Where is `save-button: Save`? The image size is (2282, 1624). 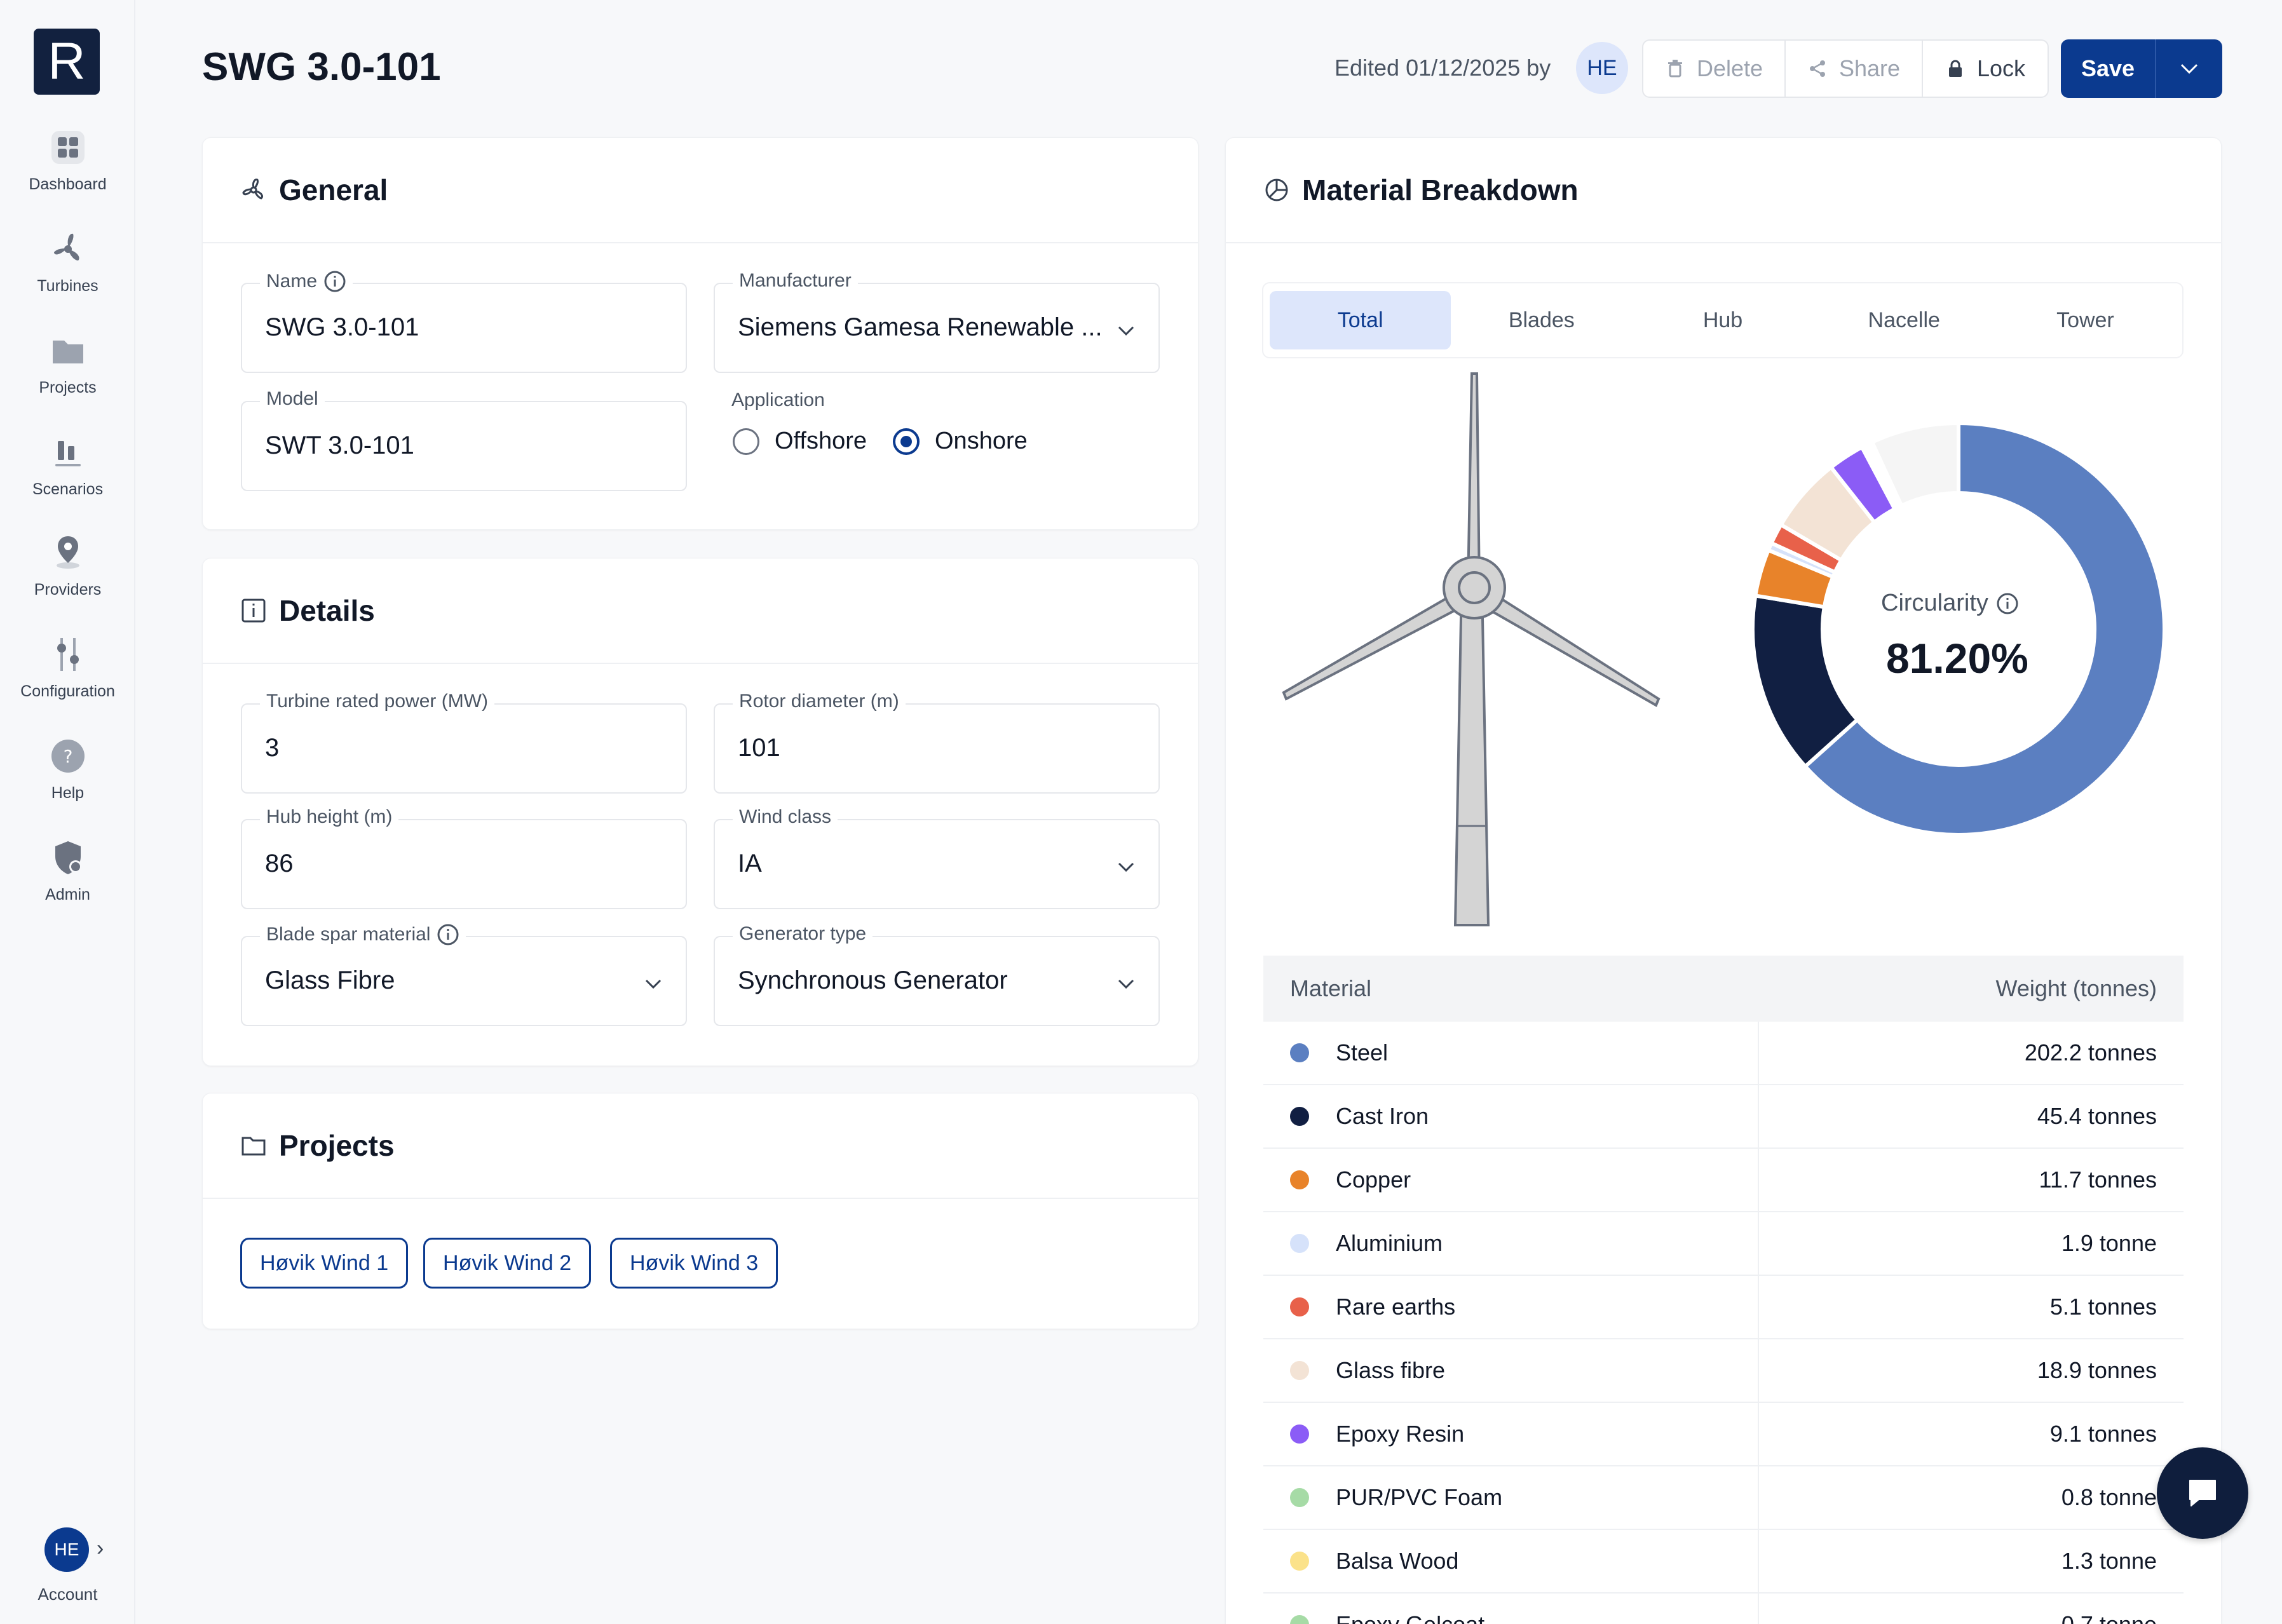
save-button: Save is located at coordinates (2108, 68).